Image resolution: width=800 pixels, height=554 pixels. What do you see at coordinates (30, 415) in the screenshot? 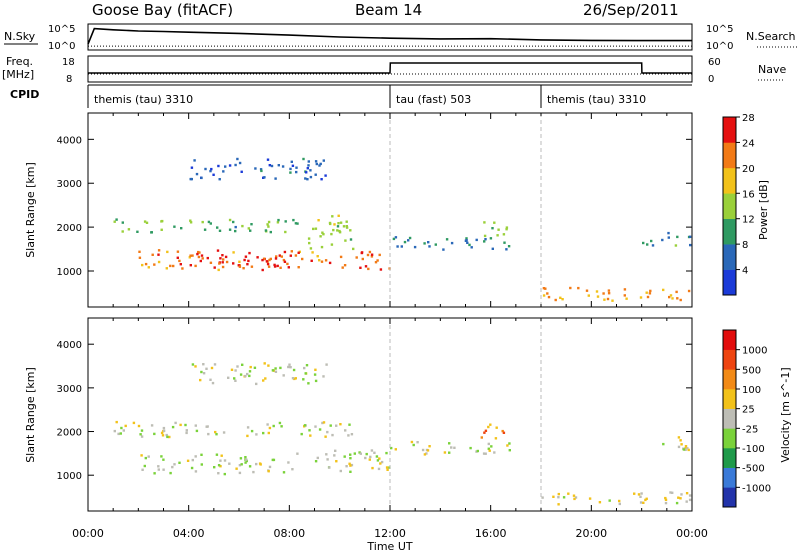
I see `velocity-ylabel: Slant Range [km]` at bounding box center [30, 415].